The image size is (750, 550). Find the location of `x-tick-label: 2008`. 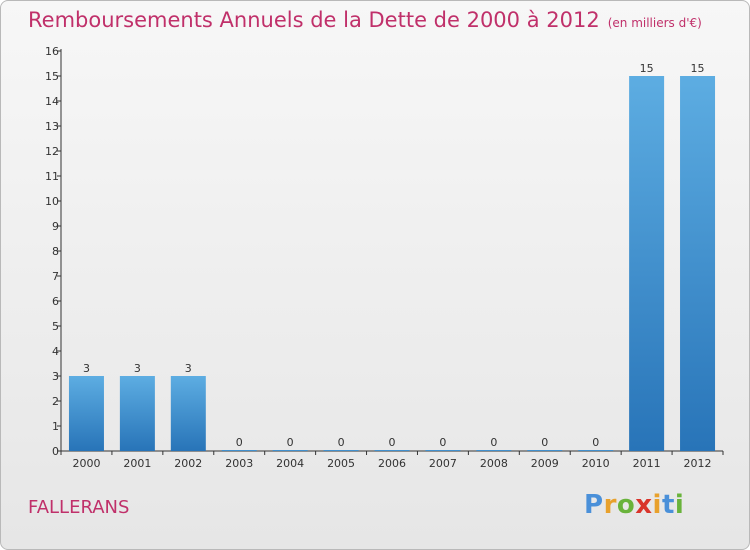

x-tick-label: 2008 is located at coordinates (494, 463).